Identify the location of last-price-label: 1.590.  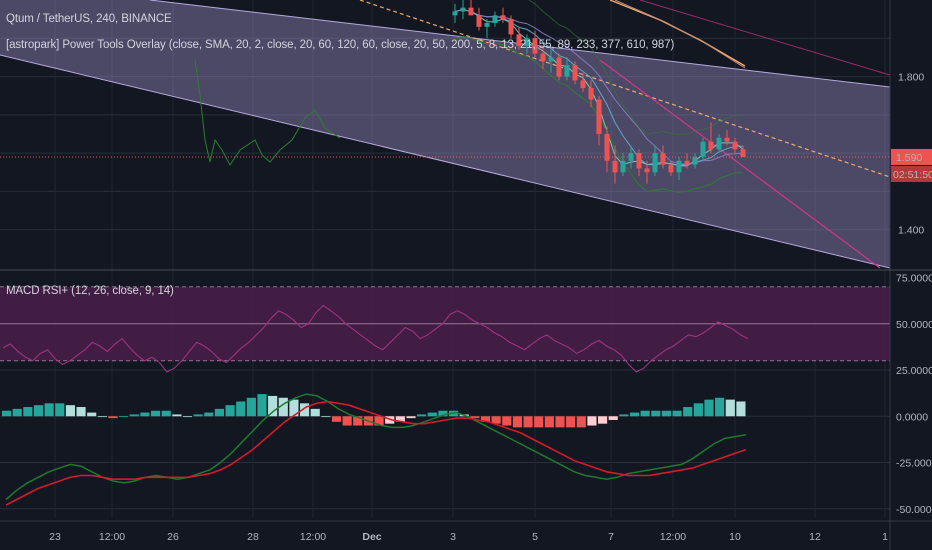
(909, 158).